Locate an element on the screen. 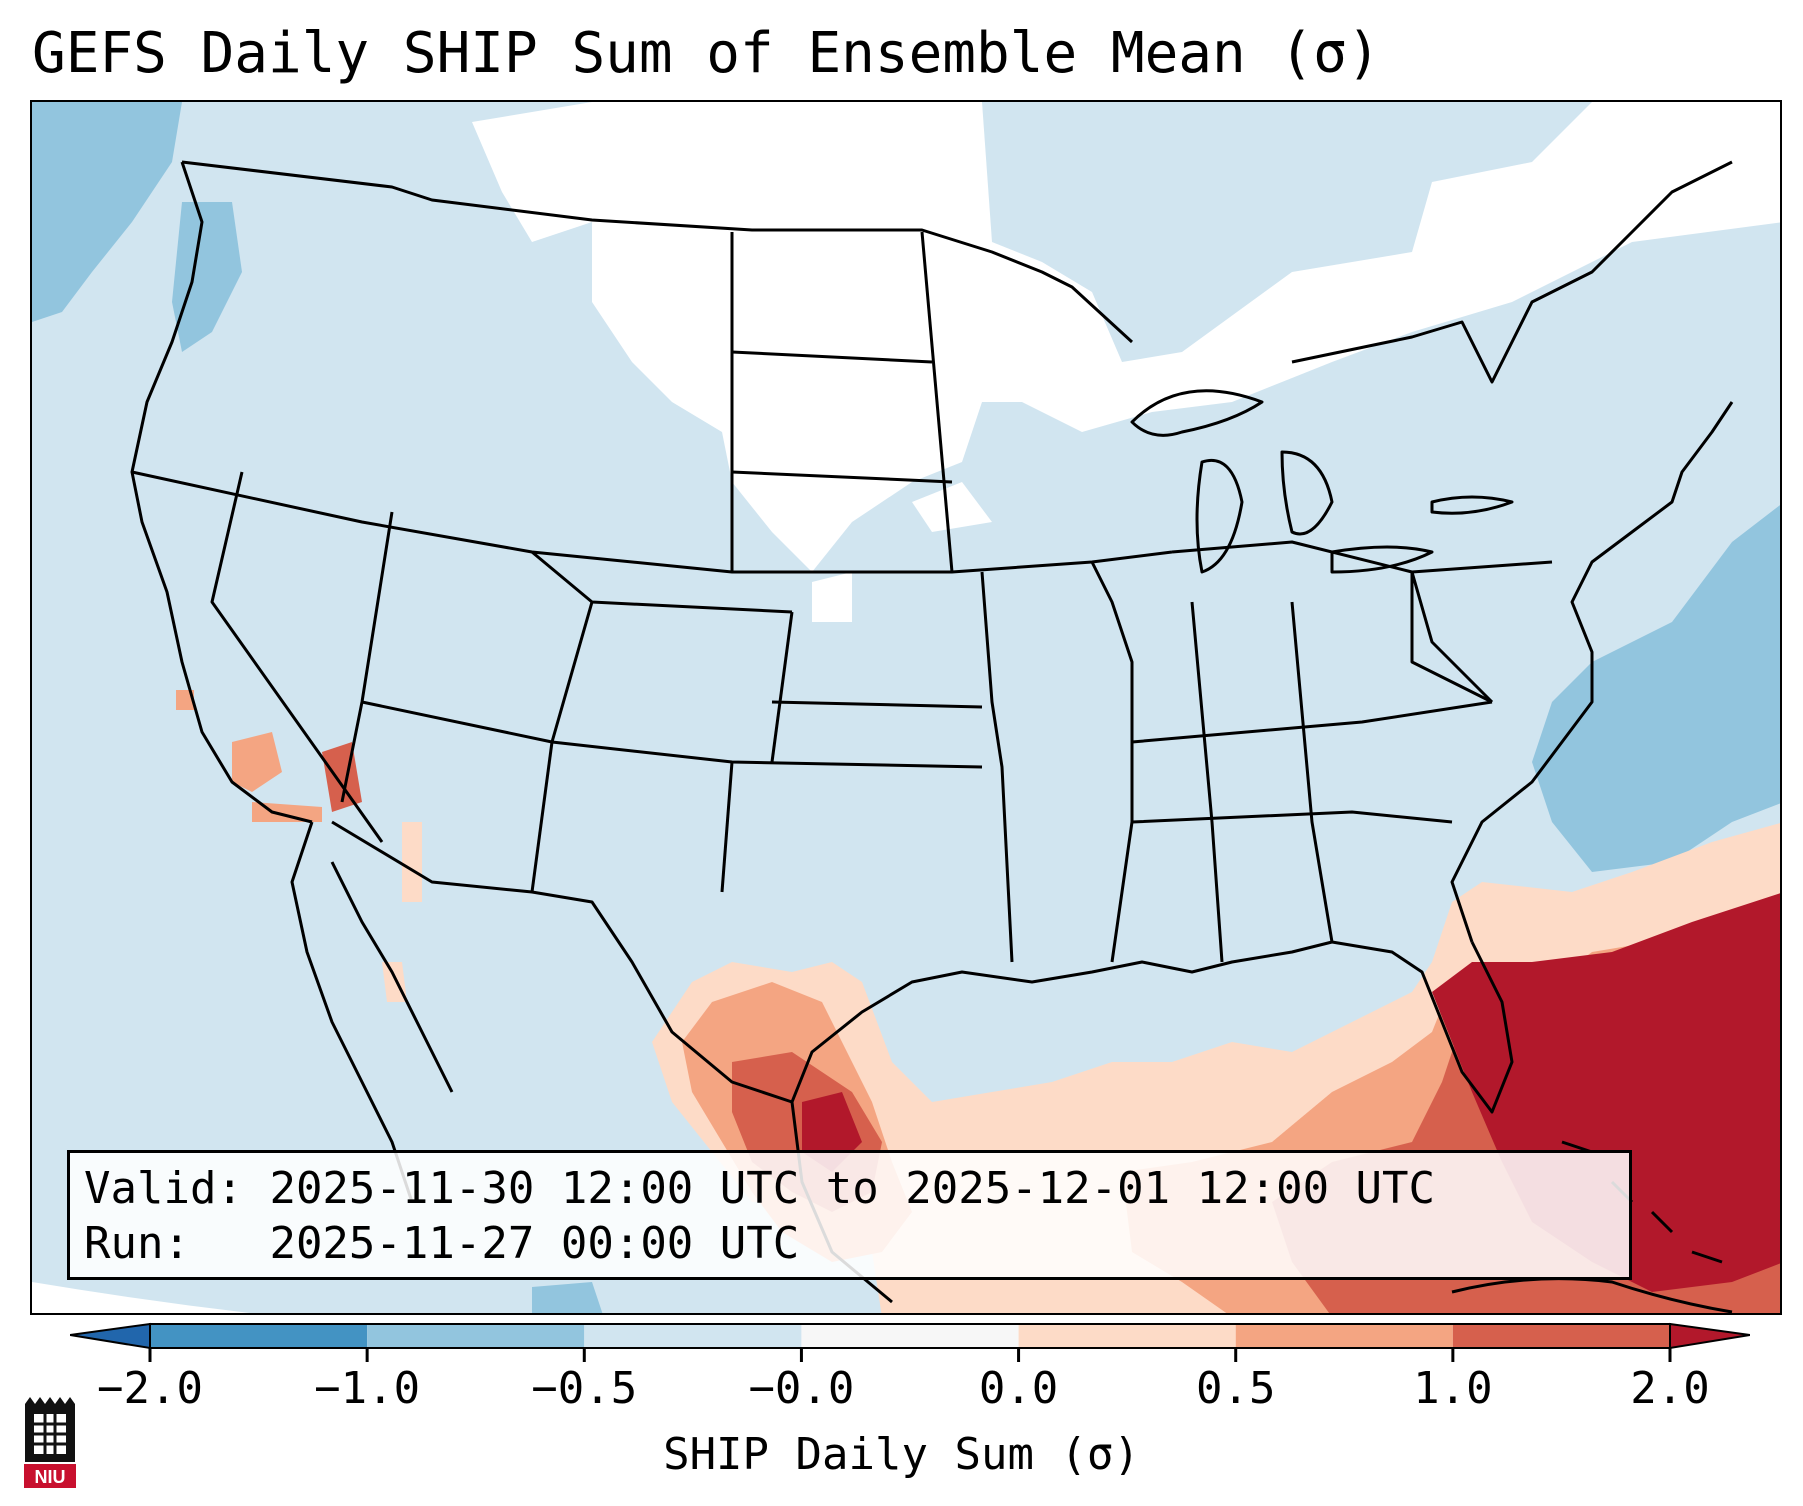 This screenshot has width=1803, height=1506. mississippi-river-border is located at coordinates (1112, 762).